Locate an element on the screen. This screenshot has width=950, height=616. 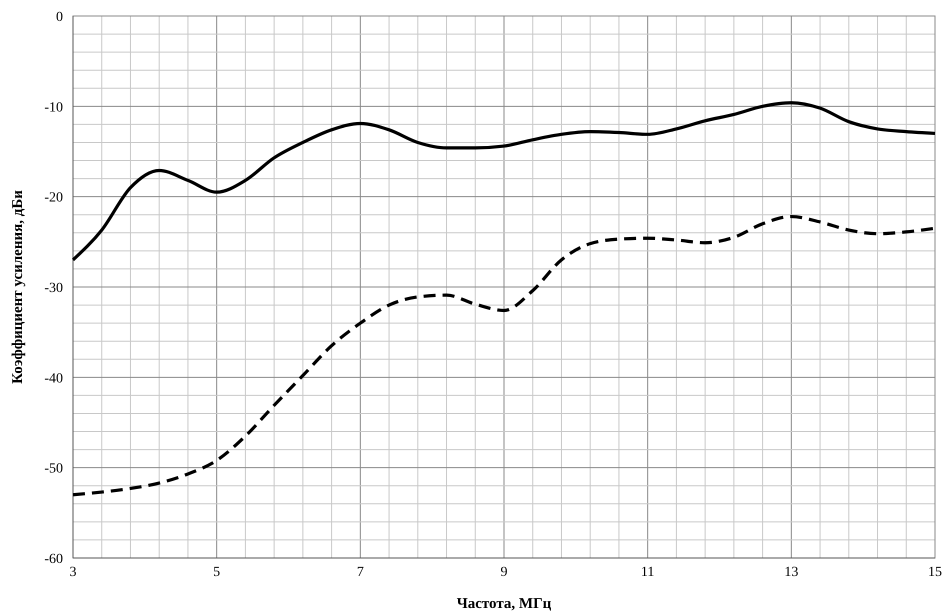
y-axis-title: Коэффициент усиления, дБи is located at coordinates (18, 287).